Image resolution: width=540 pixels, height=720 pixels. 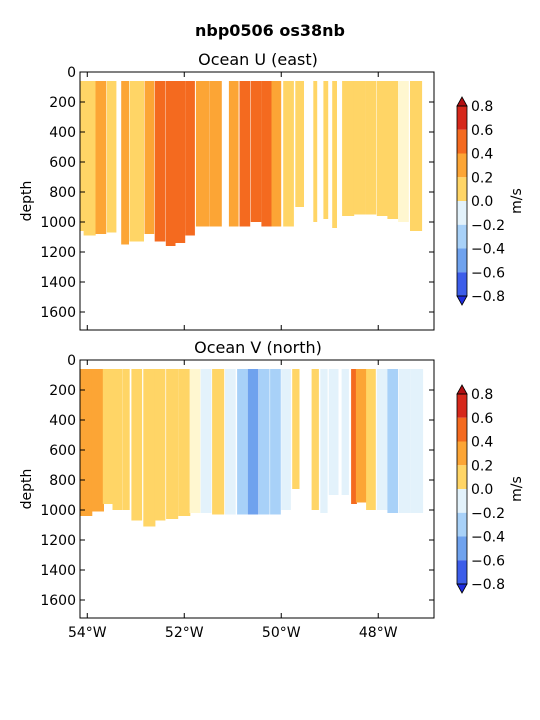 I want to click on panel-title: Ocean U (east), so click(x=258, y=59).